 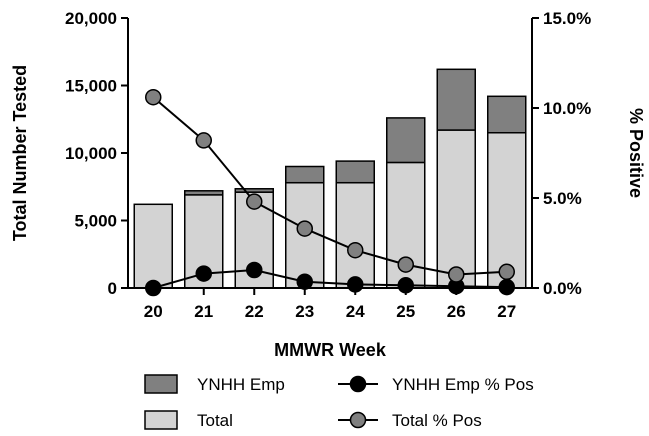 I want to click on x-tick-label: 21, so click(x=203, y=311).